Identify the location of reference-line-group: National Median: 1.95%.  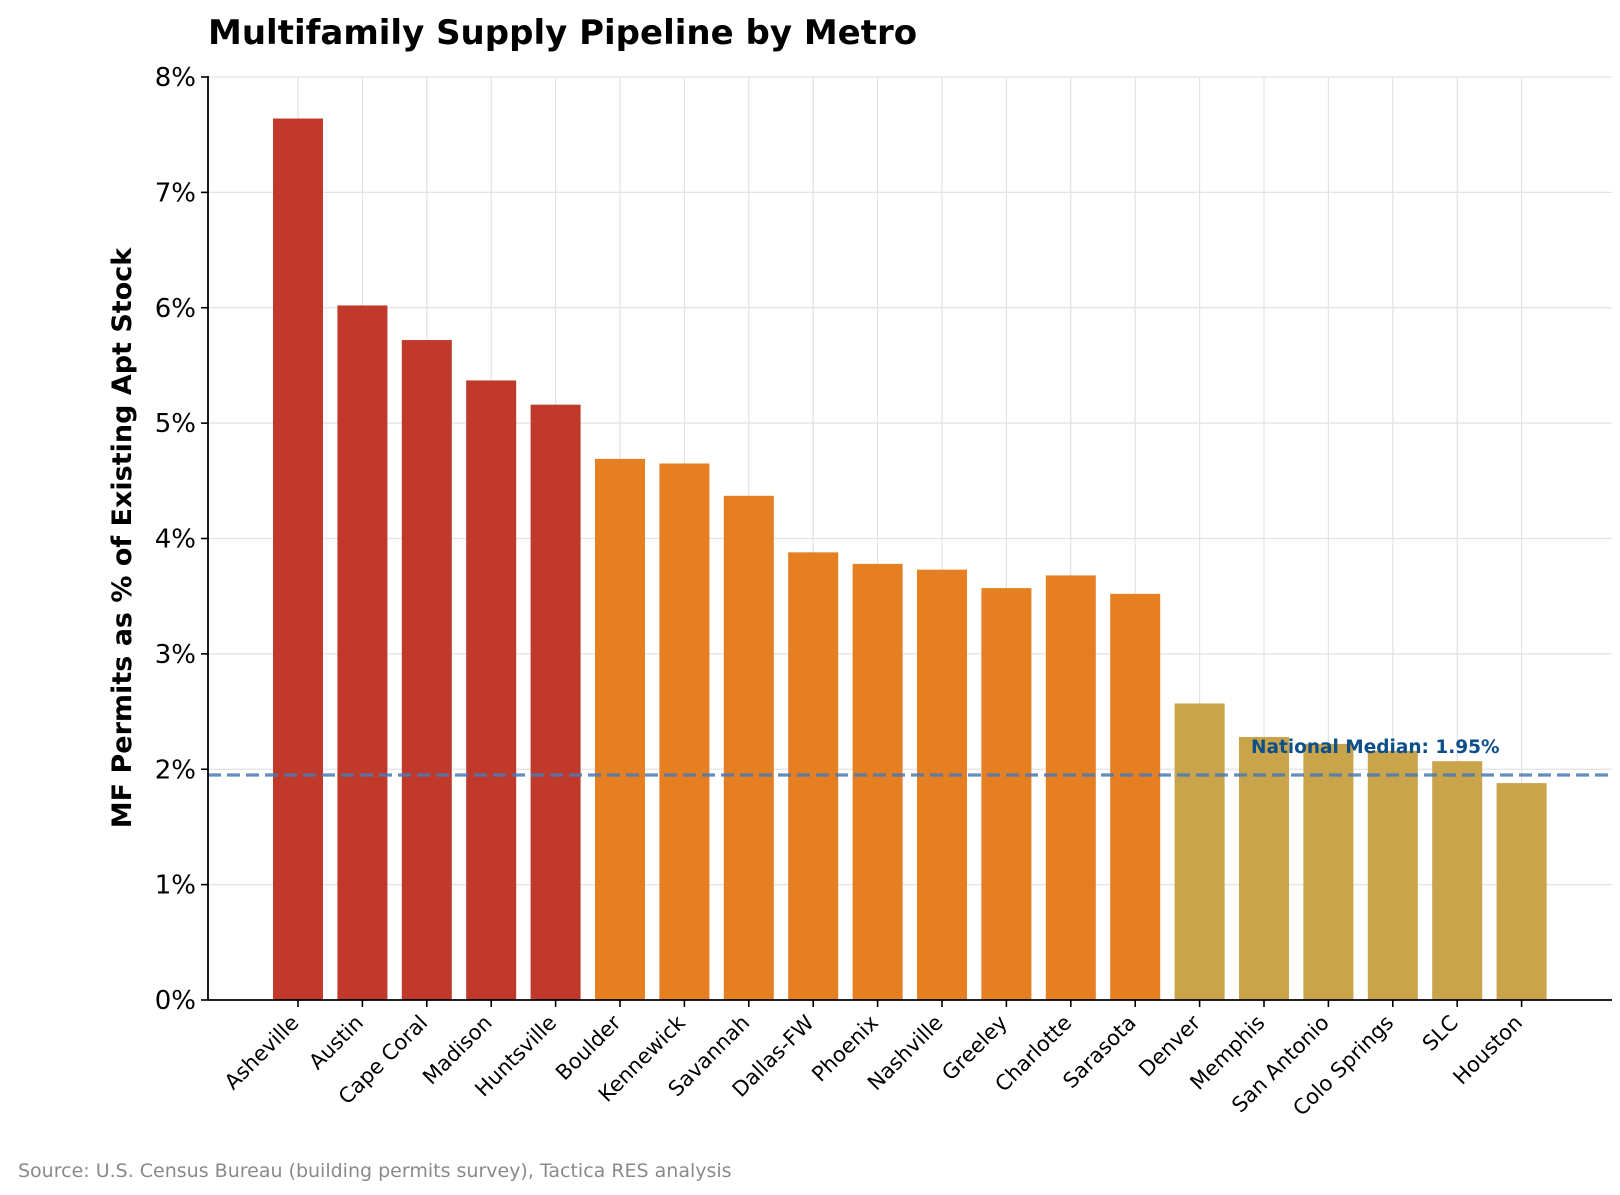
(910, 757).